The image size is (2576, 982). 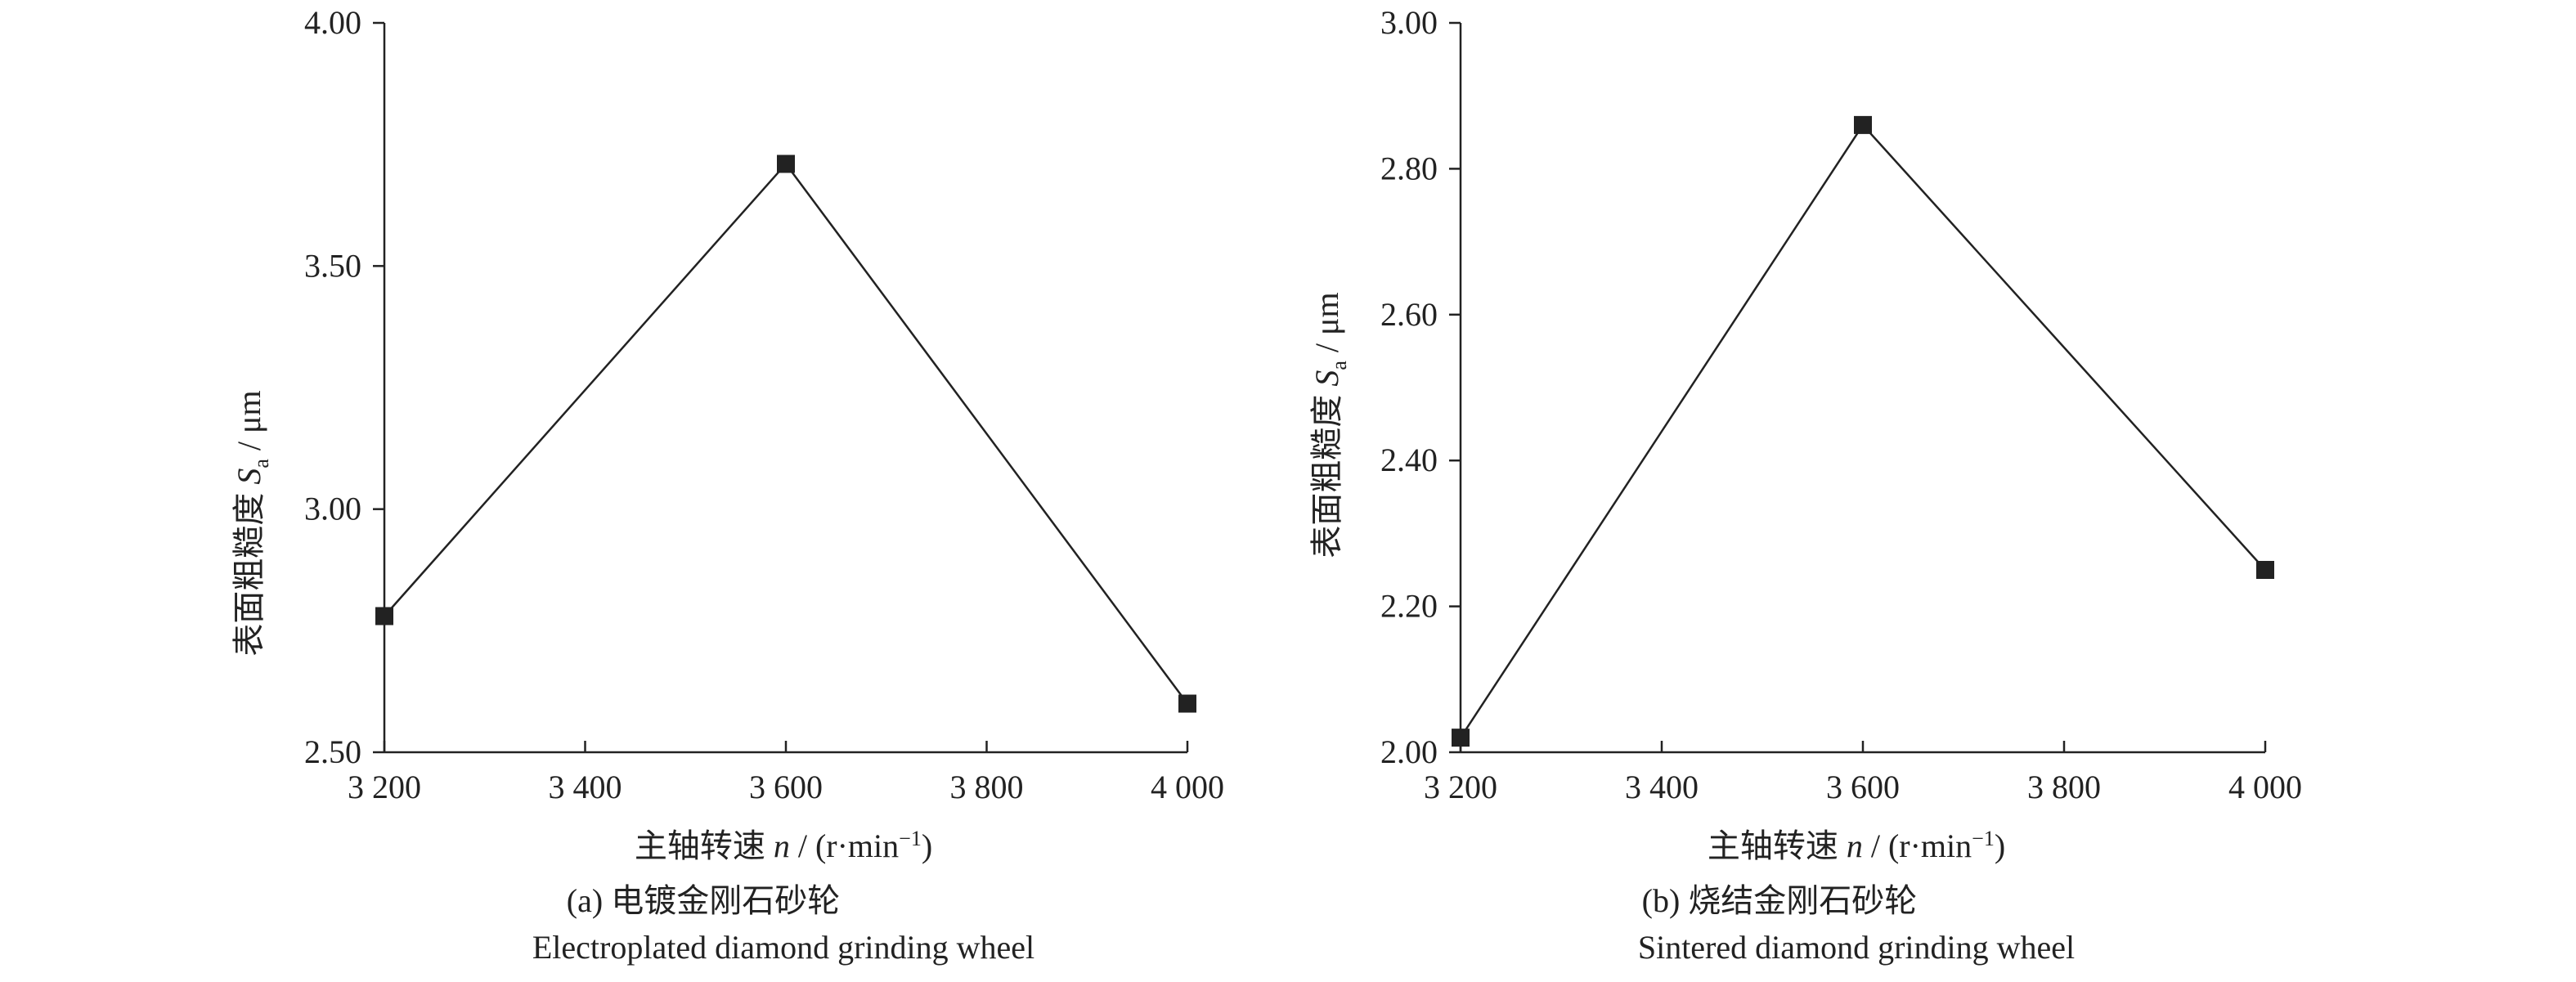 I want to click on x-tick-label-a: 4 000, so click(x=1187, y=787).